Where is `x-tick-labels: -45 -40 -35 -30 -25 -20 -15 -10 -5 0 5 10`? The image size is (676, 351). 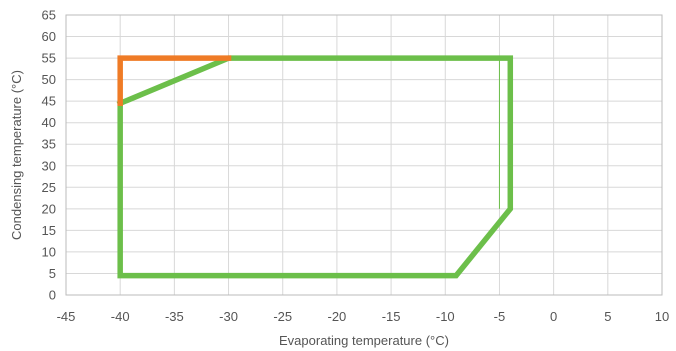 x-tick-labels: -45 -40 -35 -30 -25 -20 -15 -10 -5 0 5 10 is located at coordinates (363, 316).